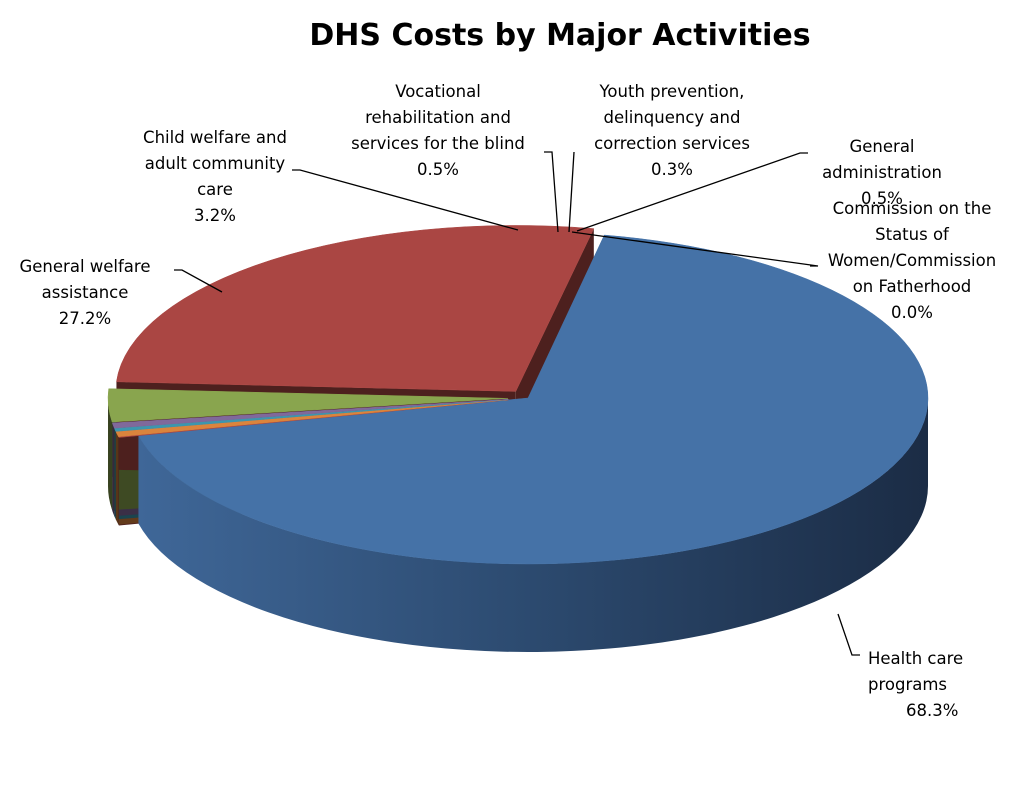 The height and width of the screenshot is (791, 1024). Describe the element at coordinates (438, 91) in the screenshot. I see `slice-label-line-vocational: Vocational` at that location.